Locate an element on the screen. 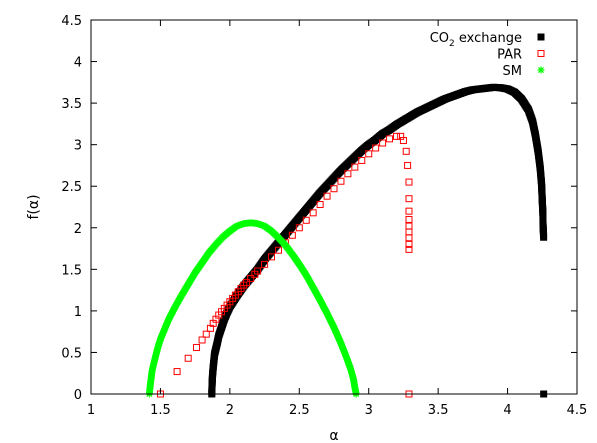 Image resolution: width=597 pixels, height=443 pixels. x-tick-label: 1.5 is located at coordinates (160, 410).